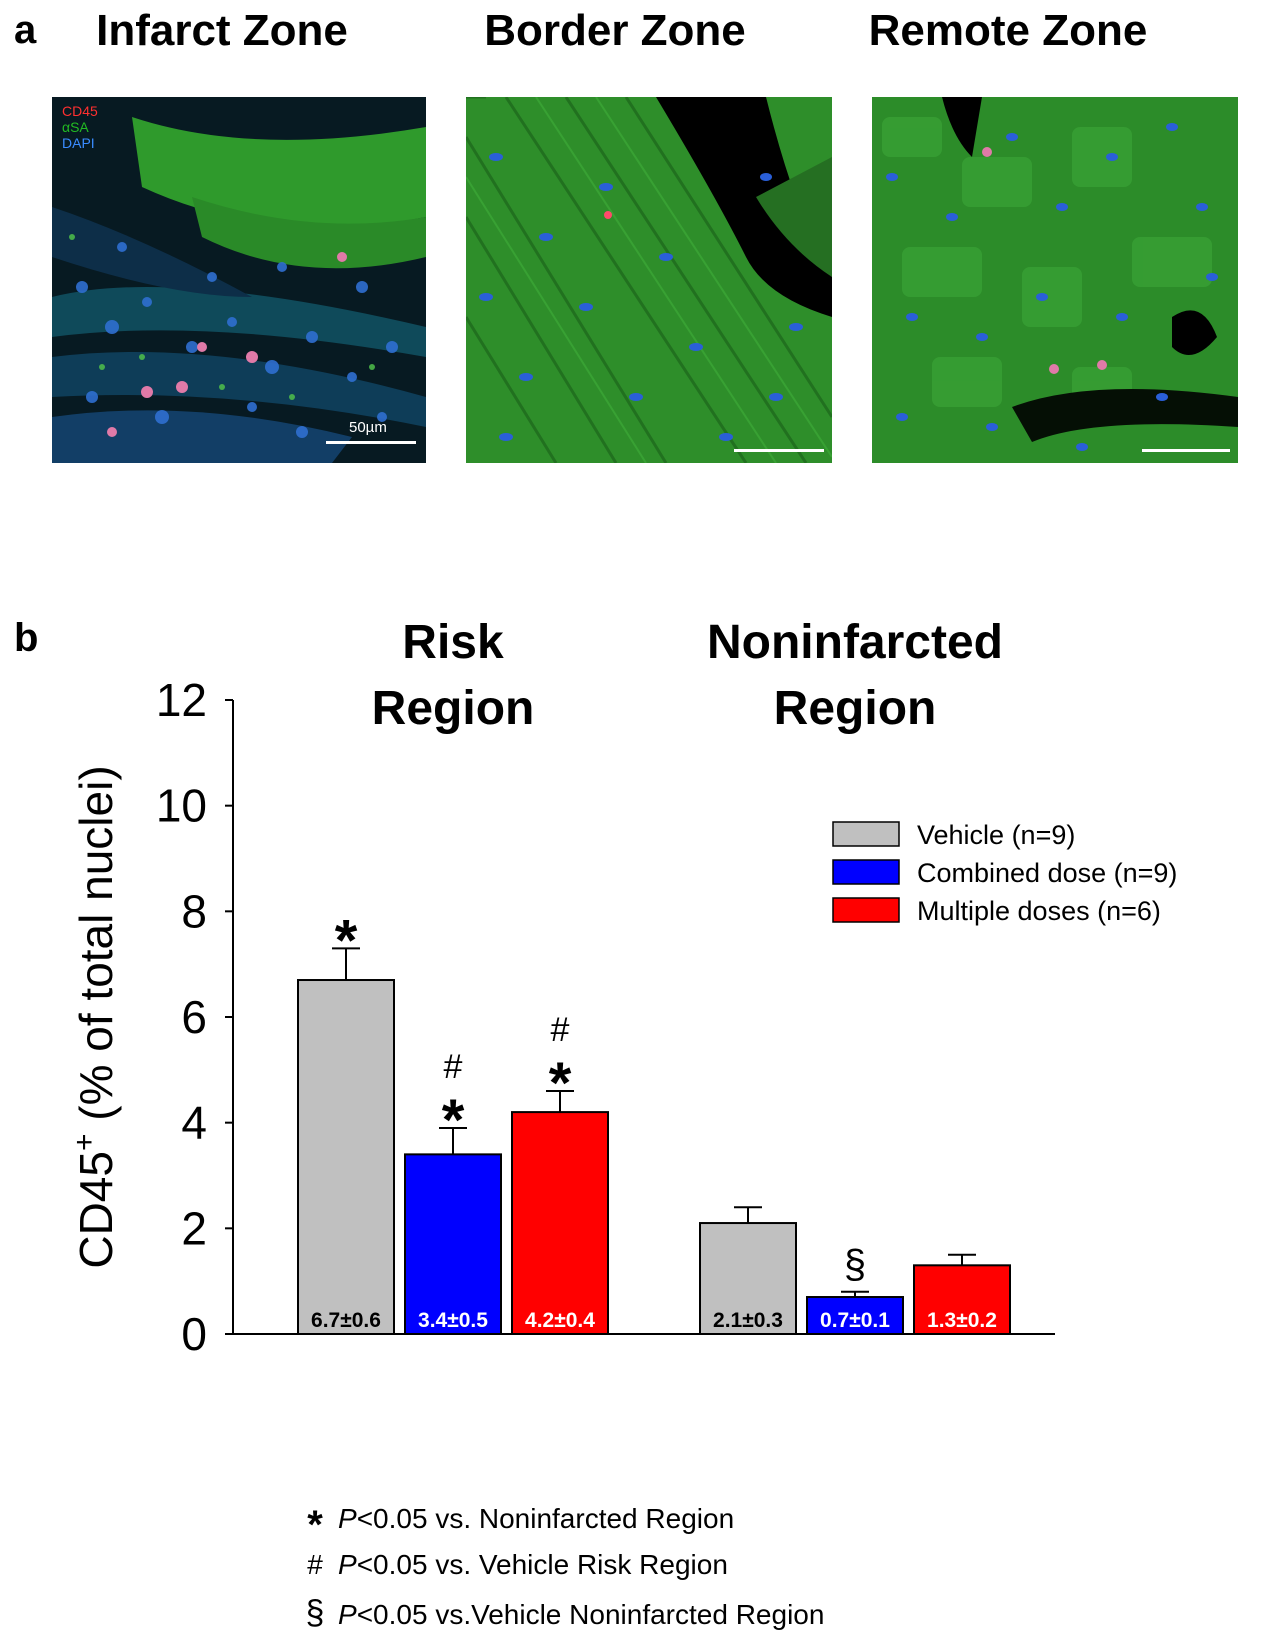 This screenshot has width=1262, height=1646. I want to click on border-zone-micrograph, so click(649, 280).